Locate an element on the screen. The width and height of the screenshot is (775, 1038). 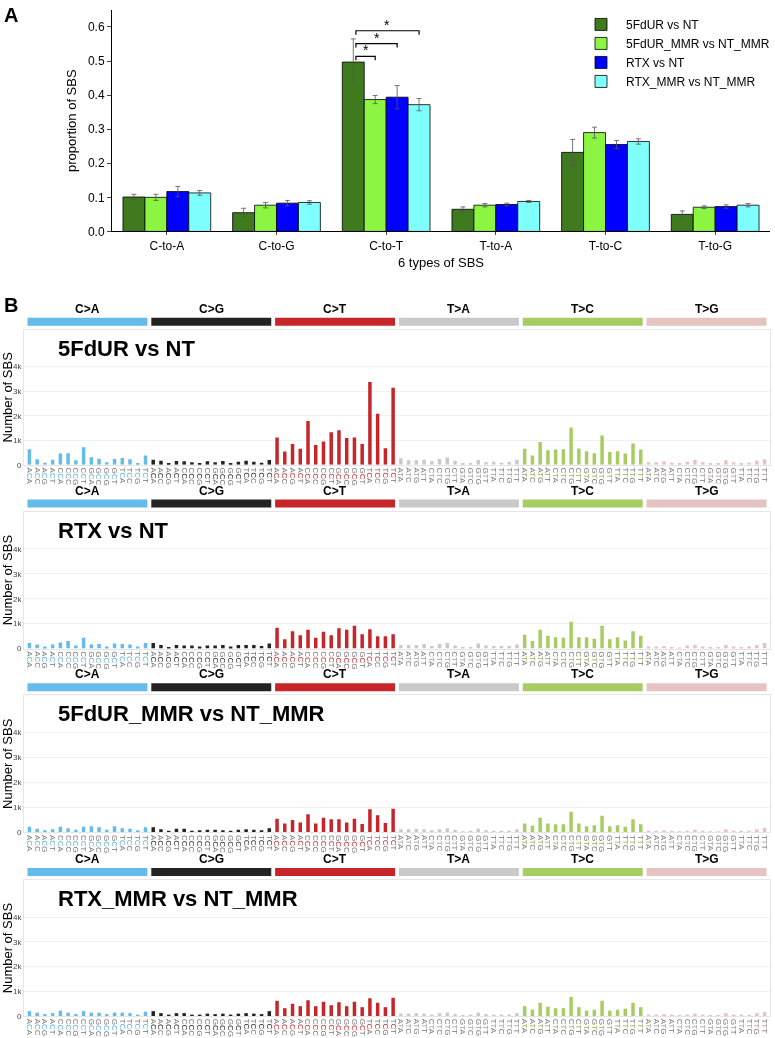
y-tick-label: 0.1 is located at coordinates (96, 197).